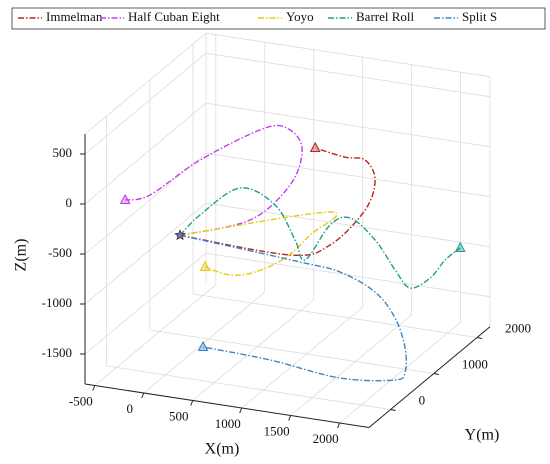  I want to click on x-tick-label: 1500, so click(277, 430).